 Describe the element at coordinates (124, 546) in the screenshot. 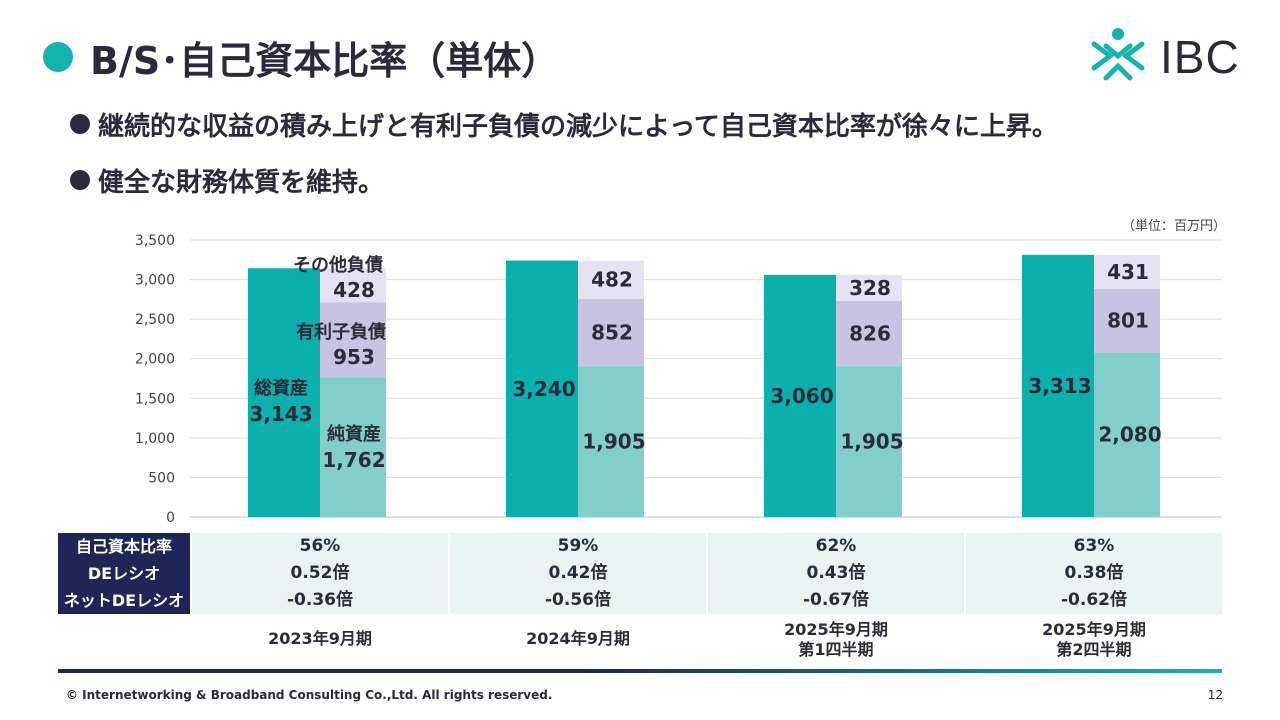

I see `table-row-label: 自己資本比率` at that location.